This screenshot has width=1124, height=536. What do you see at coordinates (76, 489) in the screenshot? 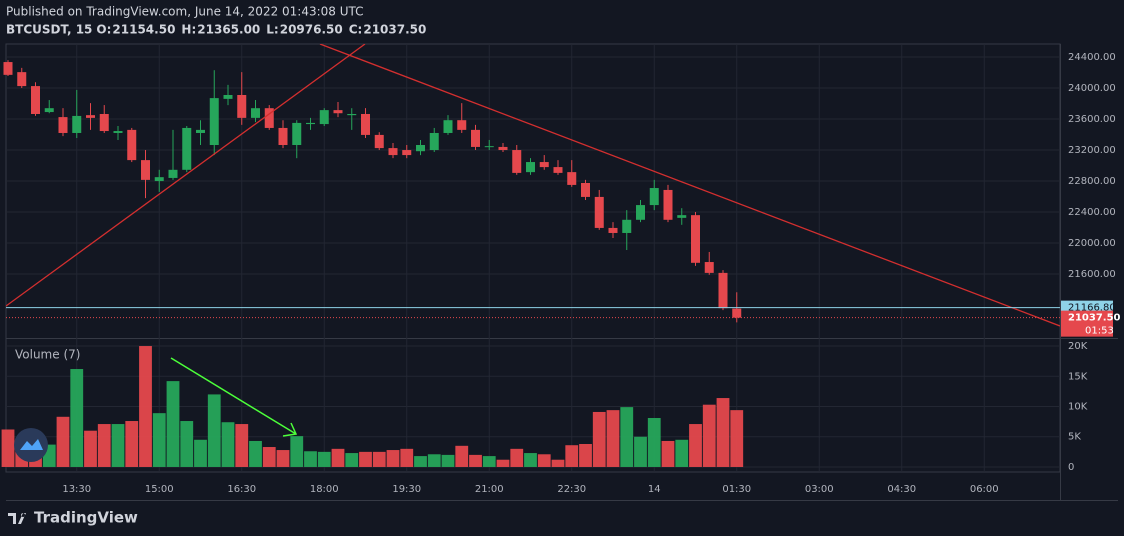
I see `x-tick-label: 13:30` at bounding box center [76, 489].